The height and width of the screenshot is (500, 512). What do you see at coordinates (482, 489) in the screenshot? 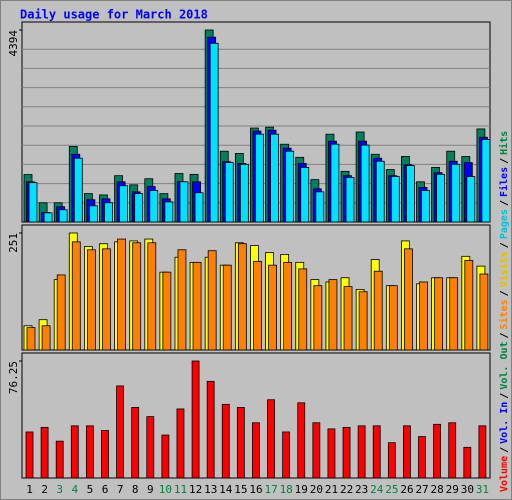
I see `x-tick-label: 31` at bounding box center [482, 489].